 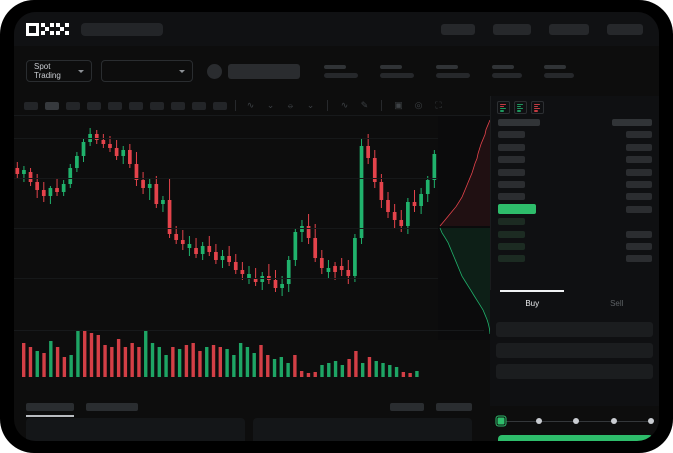 I want to click on depth-series, so click(x=465, y=227).